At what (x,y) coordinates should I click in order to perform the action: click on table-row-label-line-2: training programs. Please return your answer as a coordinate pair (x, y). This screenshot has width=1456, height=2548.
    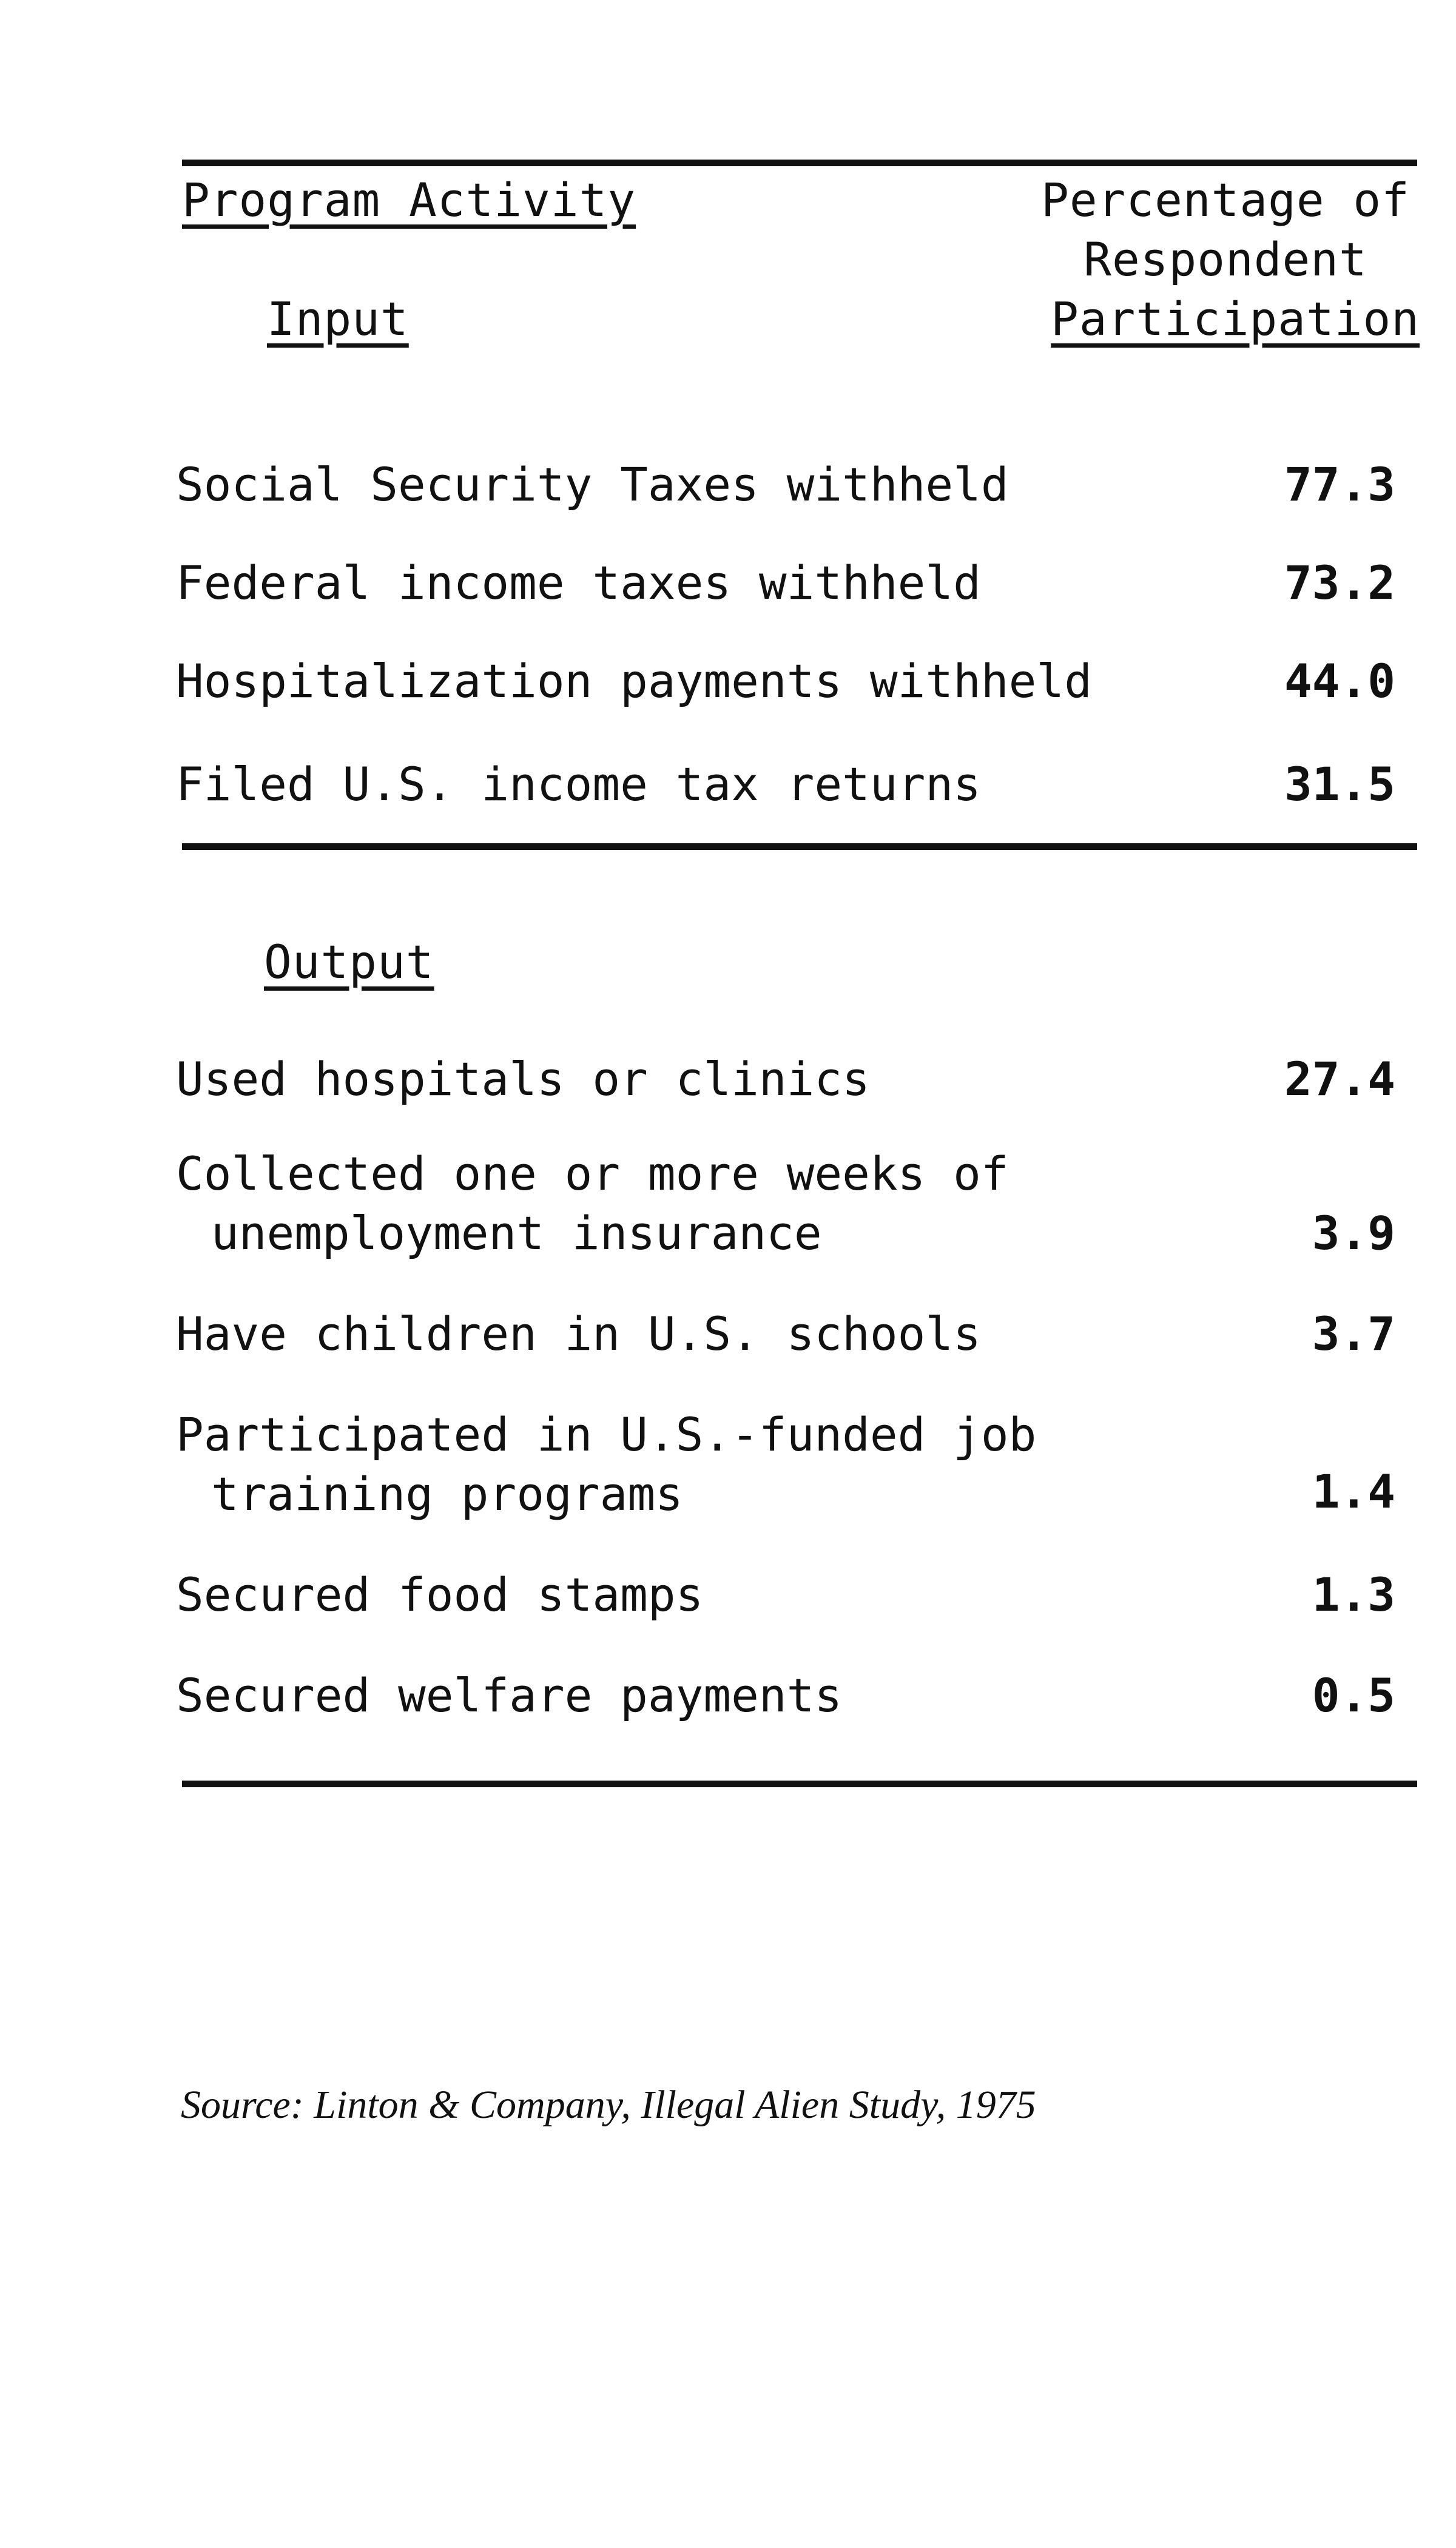
    Looking at the image, I should click on (447, 1494).